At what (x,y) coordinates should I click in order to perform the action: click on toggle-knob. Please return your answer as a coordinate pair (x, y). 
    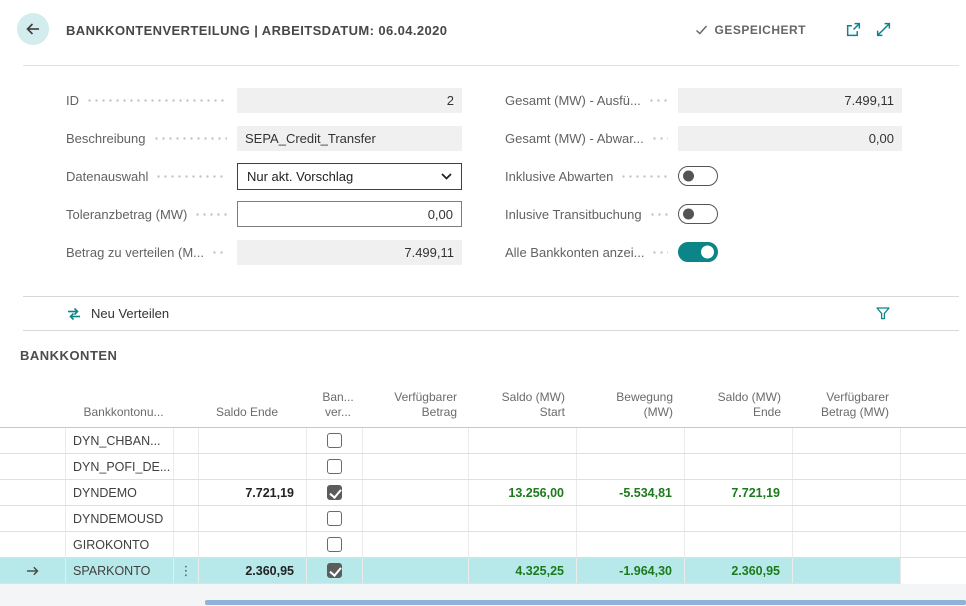
    Looking at the image, I should click on (707, 252).